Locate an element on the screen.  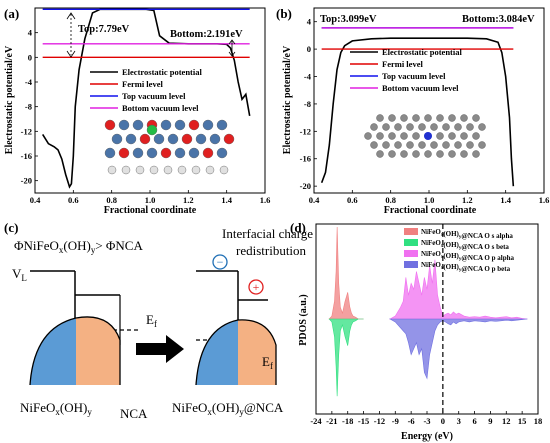
panel-a-legend-label-1: Fermi level is located at coordinates (142, 84).